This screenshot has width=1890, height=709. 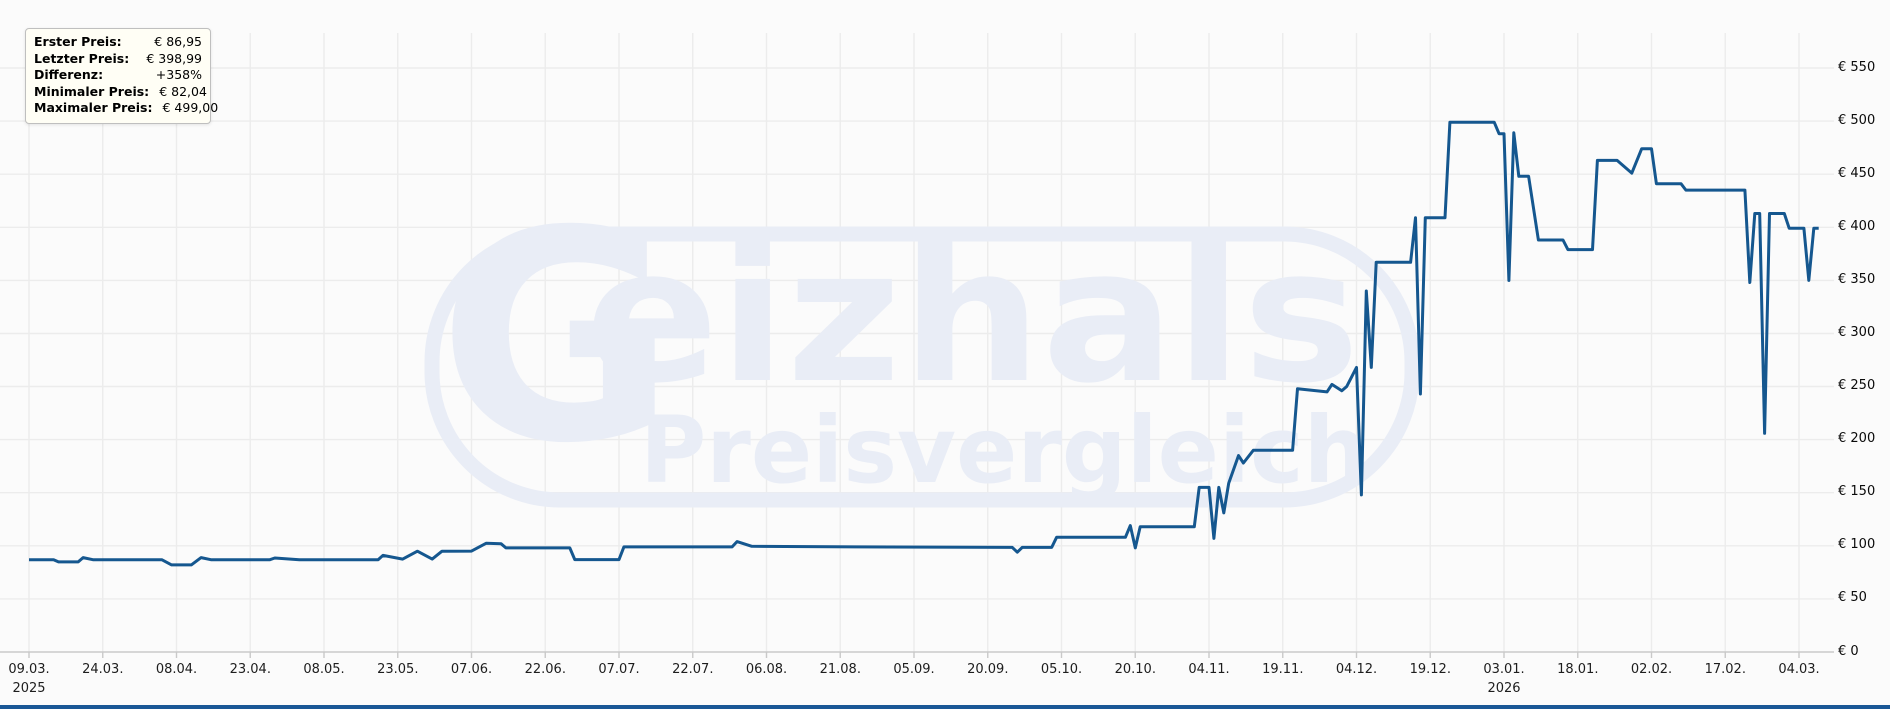 What do you see at coordinates (1799, 669) in the screenshot?
I see `x-axis-label: 04.03.` at bounding box center [1799, 669].